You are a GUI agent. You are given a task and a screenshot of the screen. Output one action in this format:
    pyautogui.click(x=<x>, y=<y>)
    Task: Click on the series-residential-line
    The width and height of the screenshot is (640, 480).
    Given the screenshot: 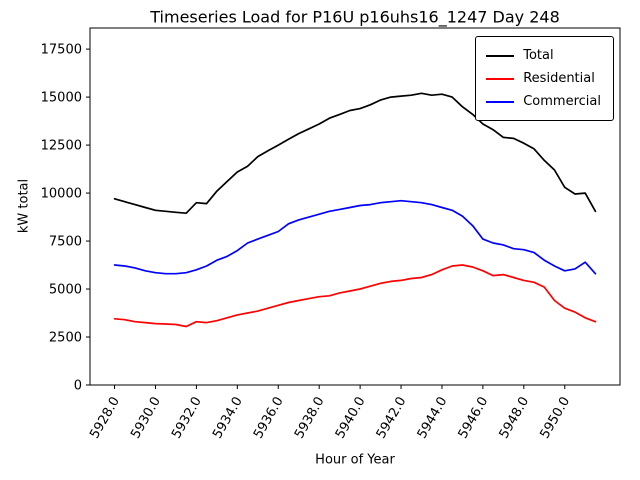 What is the action you would take?
    pyautogui.click(x=355, y=296)
    